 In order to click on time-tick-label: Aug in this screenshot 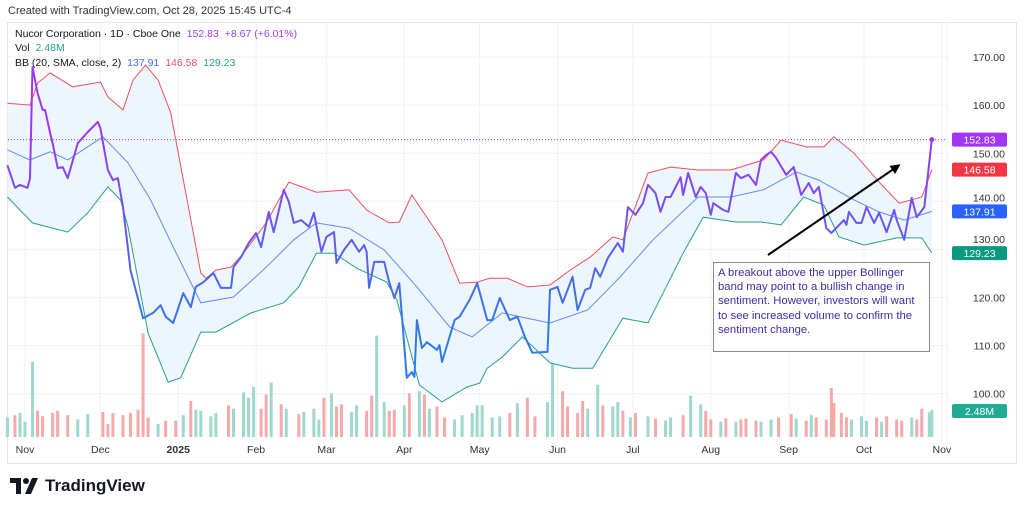, I will do `click(710, 450)`.